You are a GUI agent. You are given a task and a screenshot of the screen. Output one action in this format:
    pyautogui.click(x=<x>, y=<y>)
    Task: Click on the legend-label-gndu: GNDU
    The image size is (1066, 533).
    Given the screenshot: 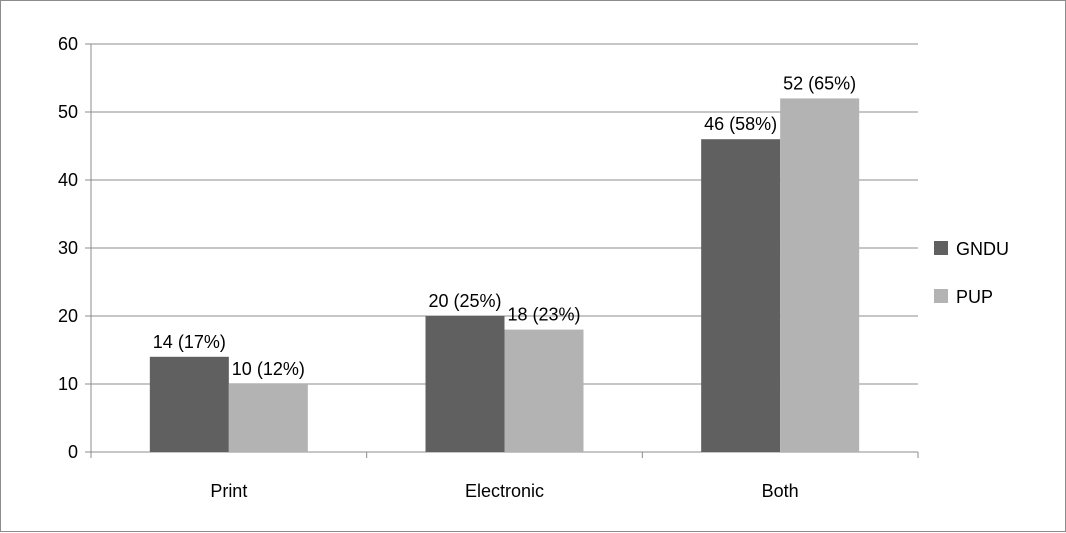 What is the action you would take?
    pyautogui.click(x=982, y=249)
    